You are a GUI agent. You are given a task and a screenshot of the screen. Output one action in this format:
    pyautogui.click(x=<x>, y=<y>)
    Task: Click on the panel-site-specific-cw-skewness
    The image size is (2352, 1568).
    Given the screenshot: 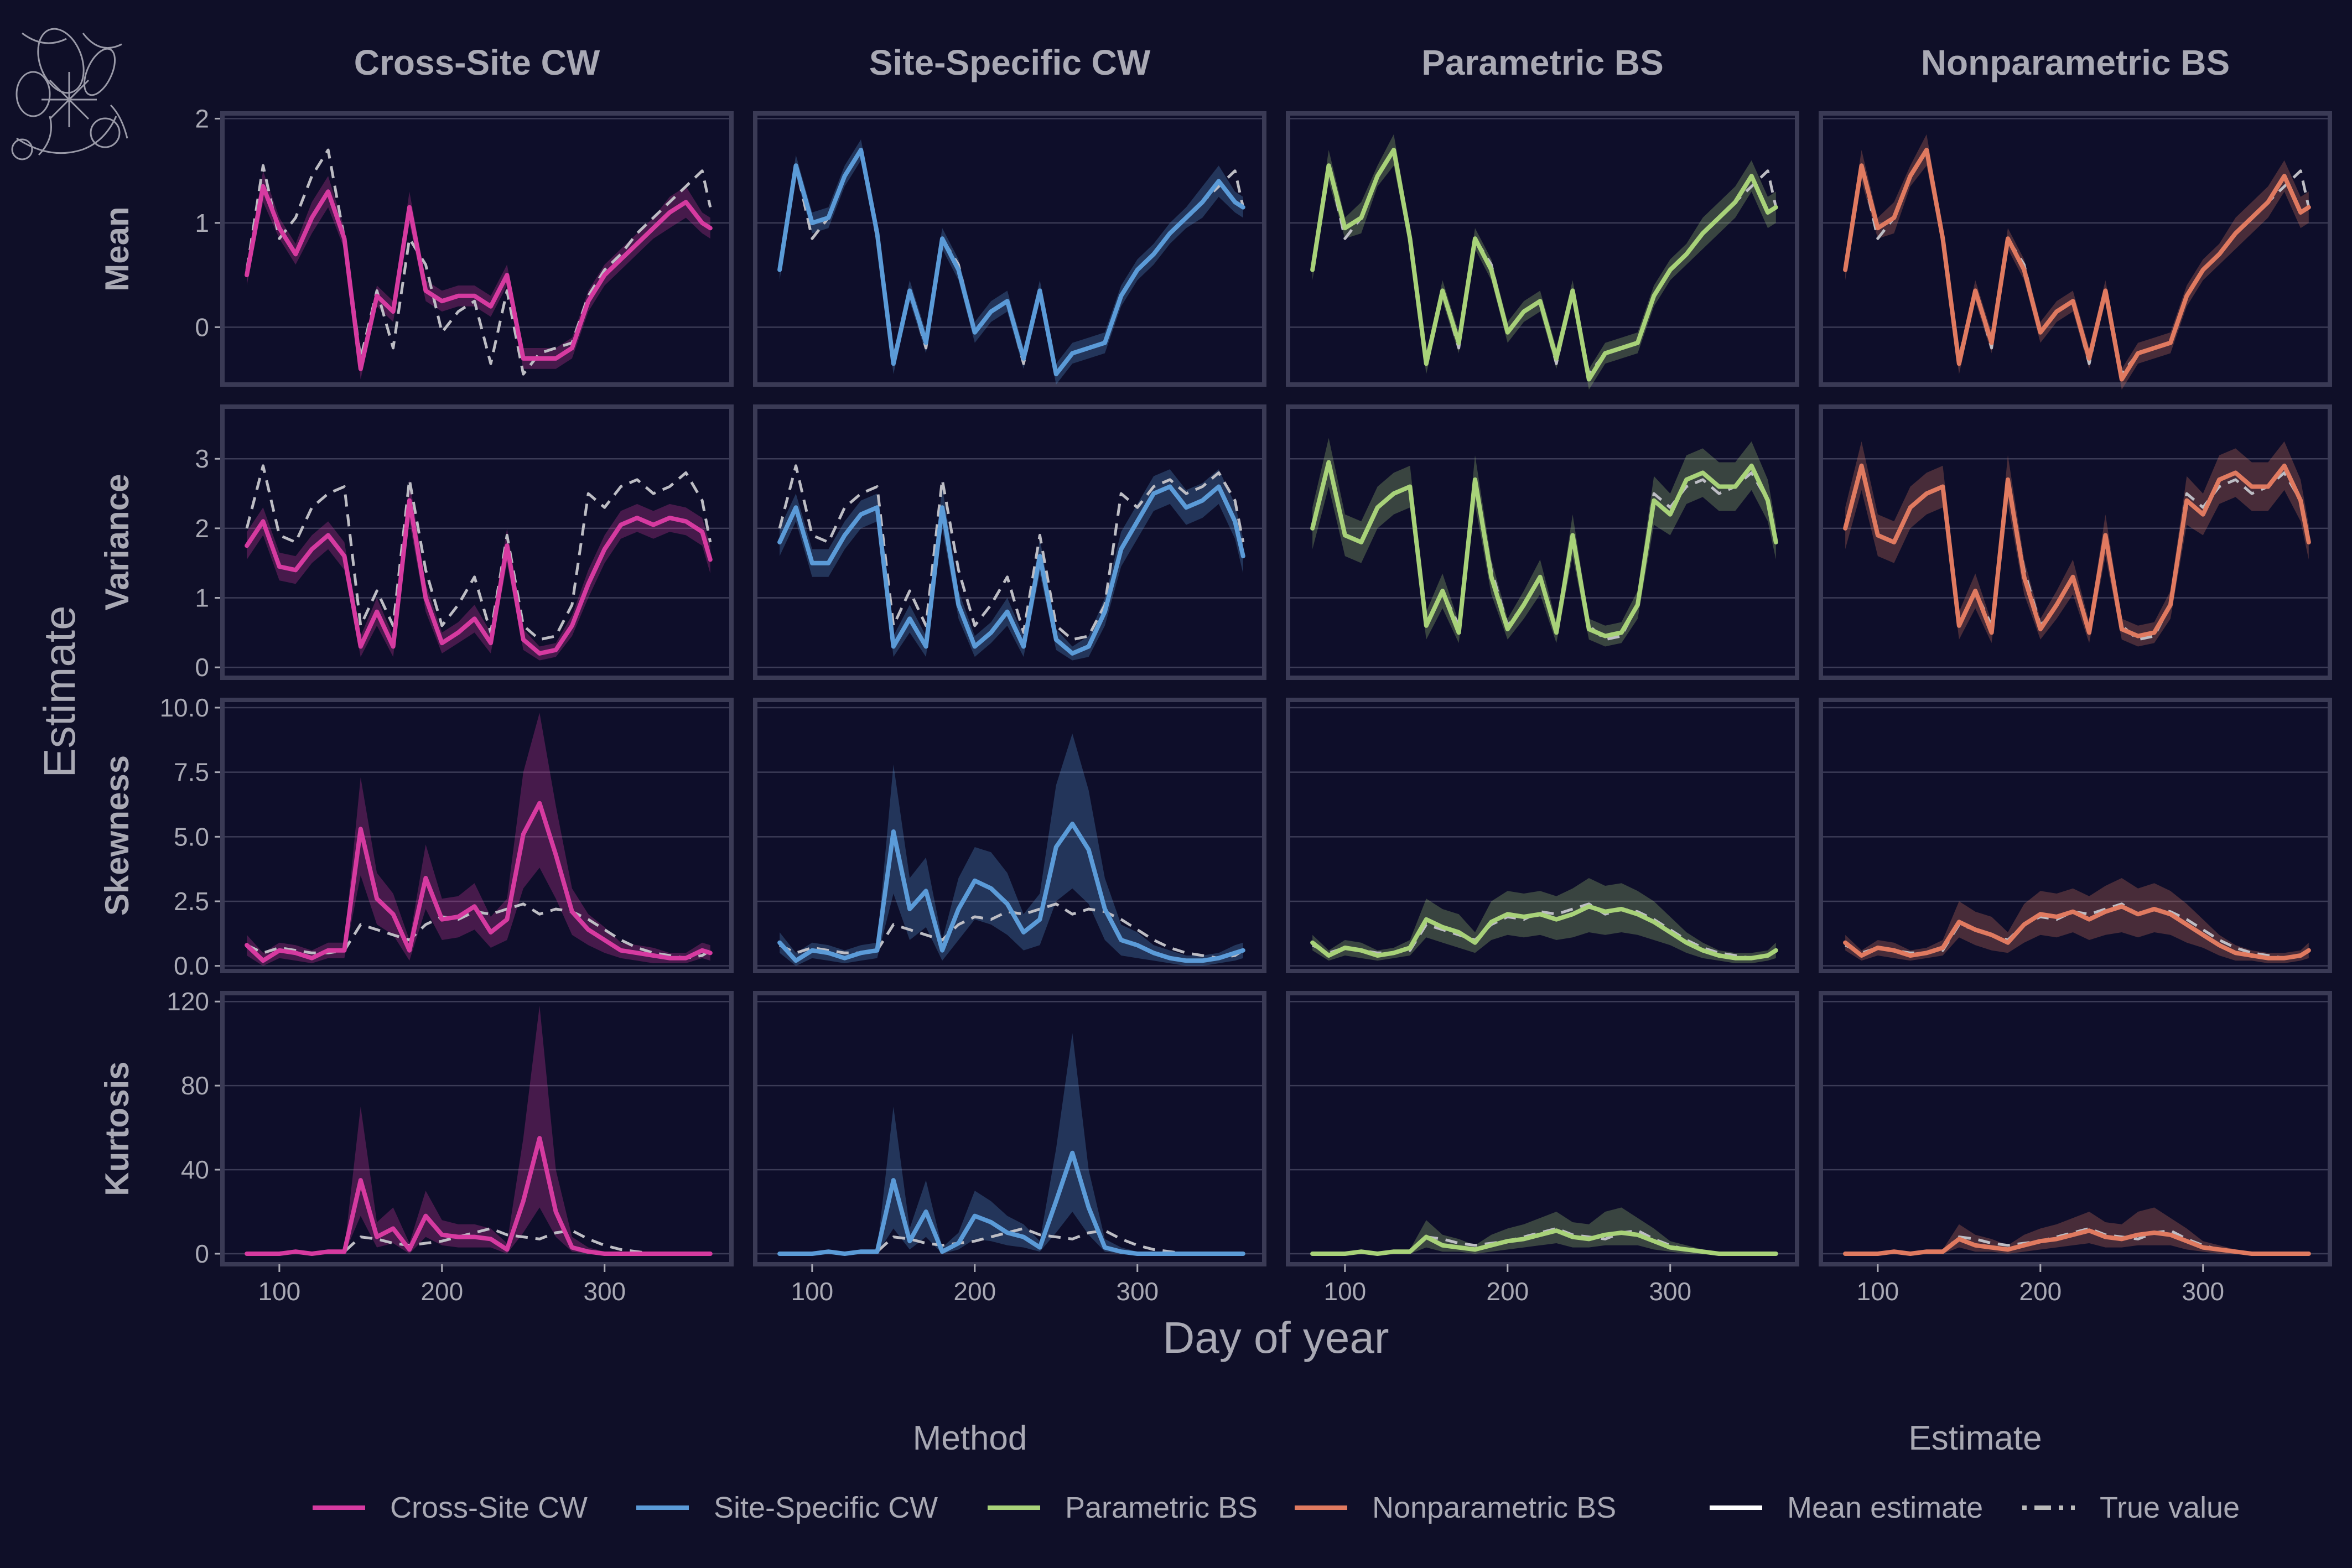 What is the action you would take?
    pyautogui.click(x=1009, y=836)
    